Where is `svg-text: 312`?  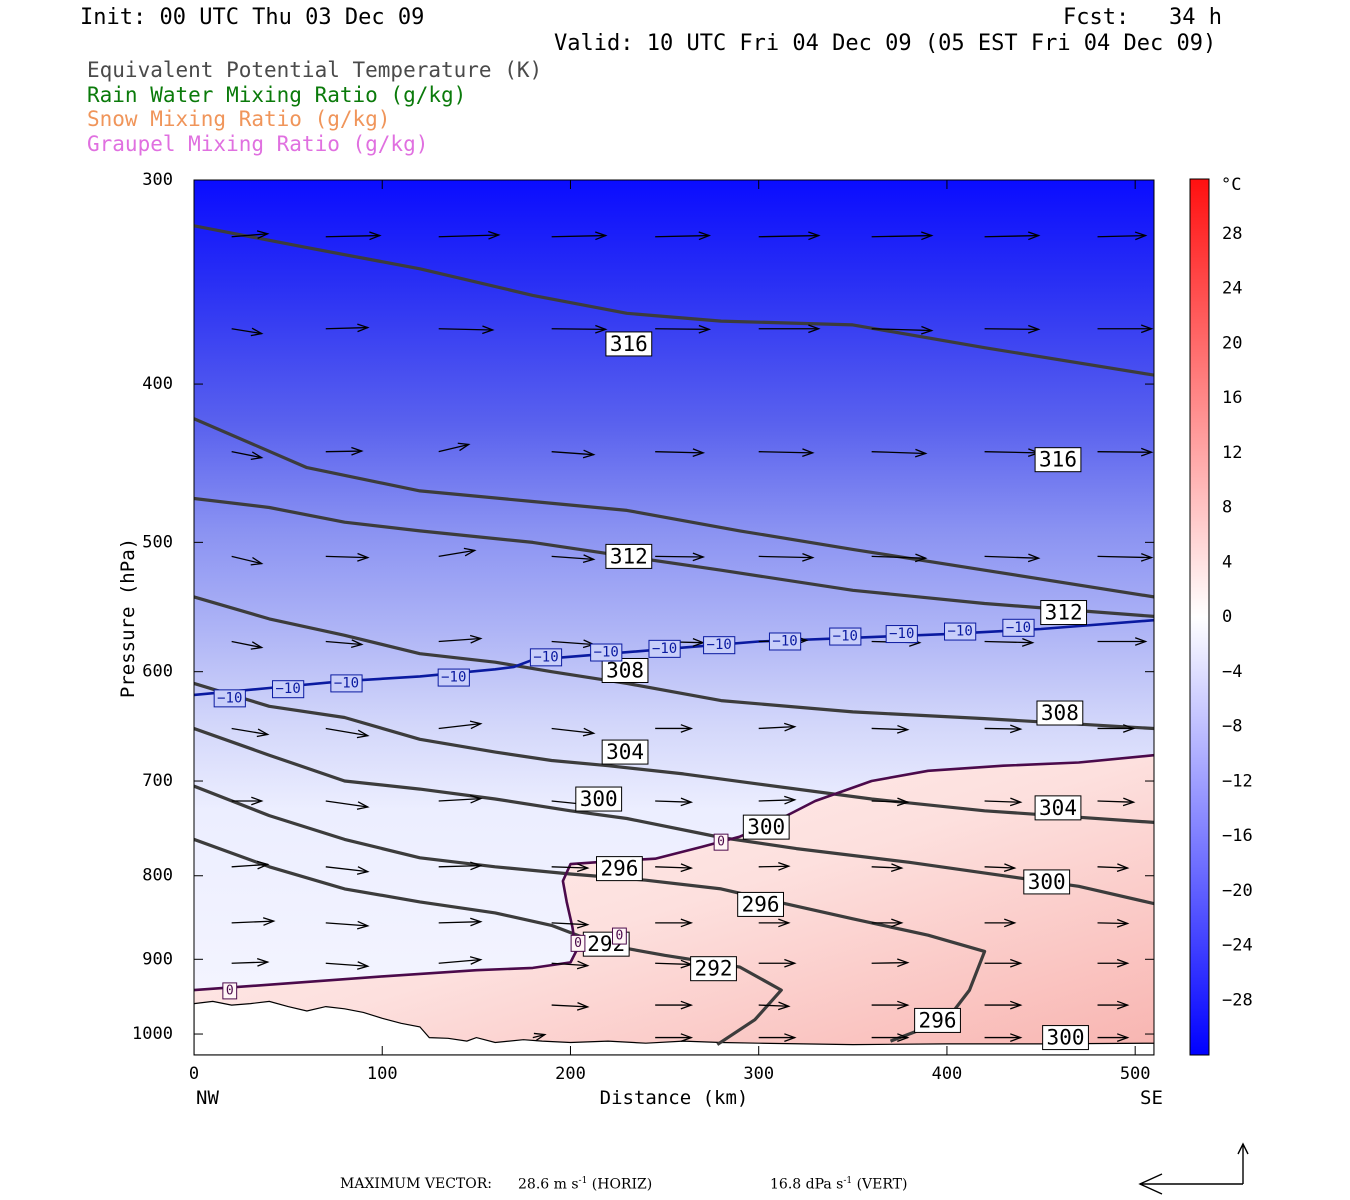
svg-text: 312 is located at coordinates (629, 556).